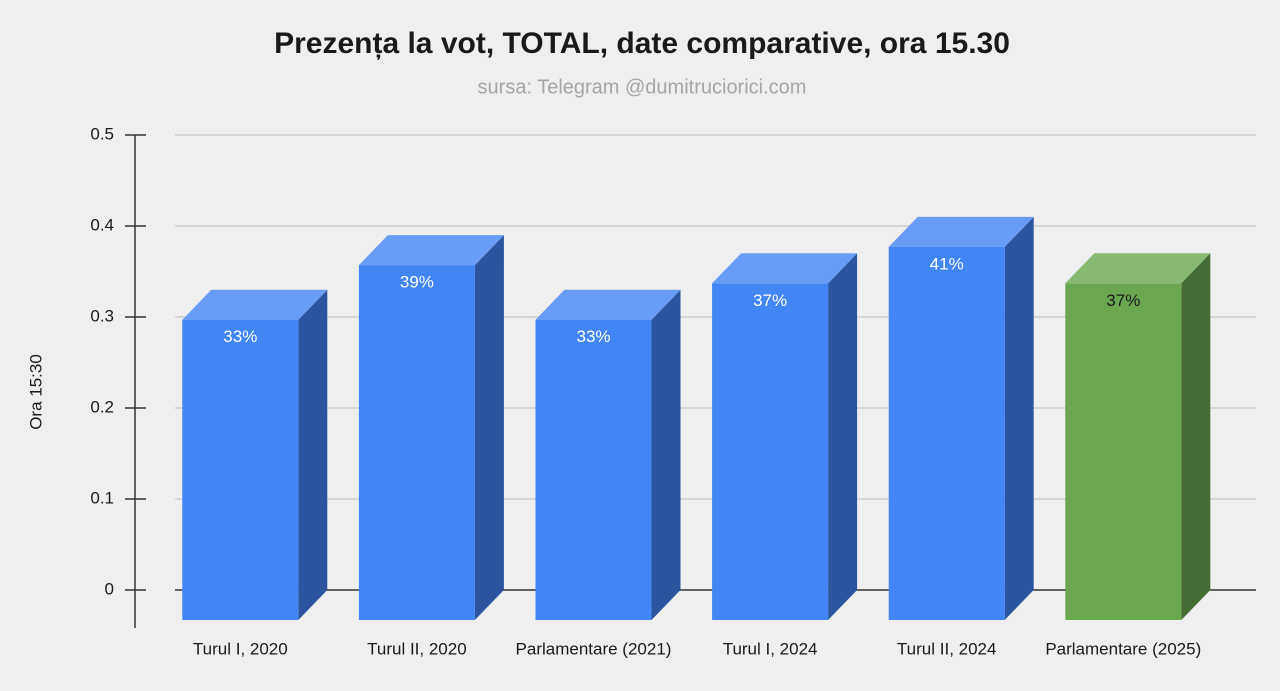  I want to click on y-tick-label: 0.4, so click(102, 224).